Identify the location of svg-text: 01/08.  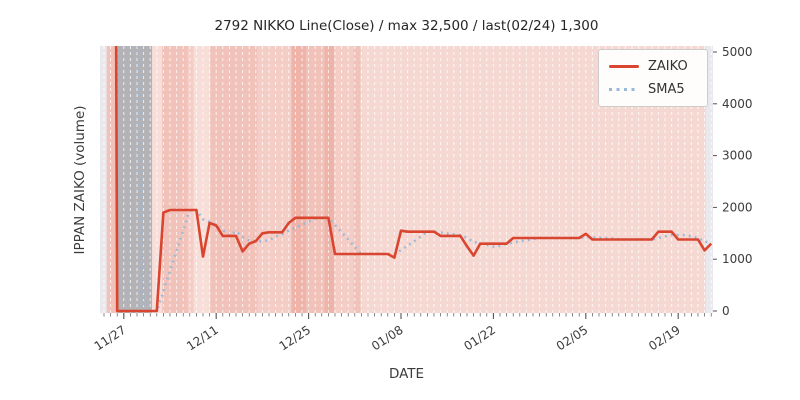
(387, 338).